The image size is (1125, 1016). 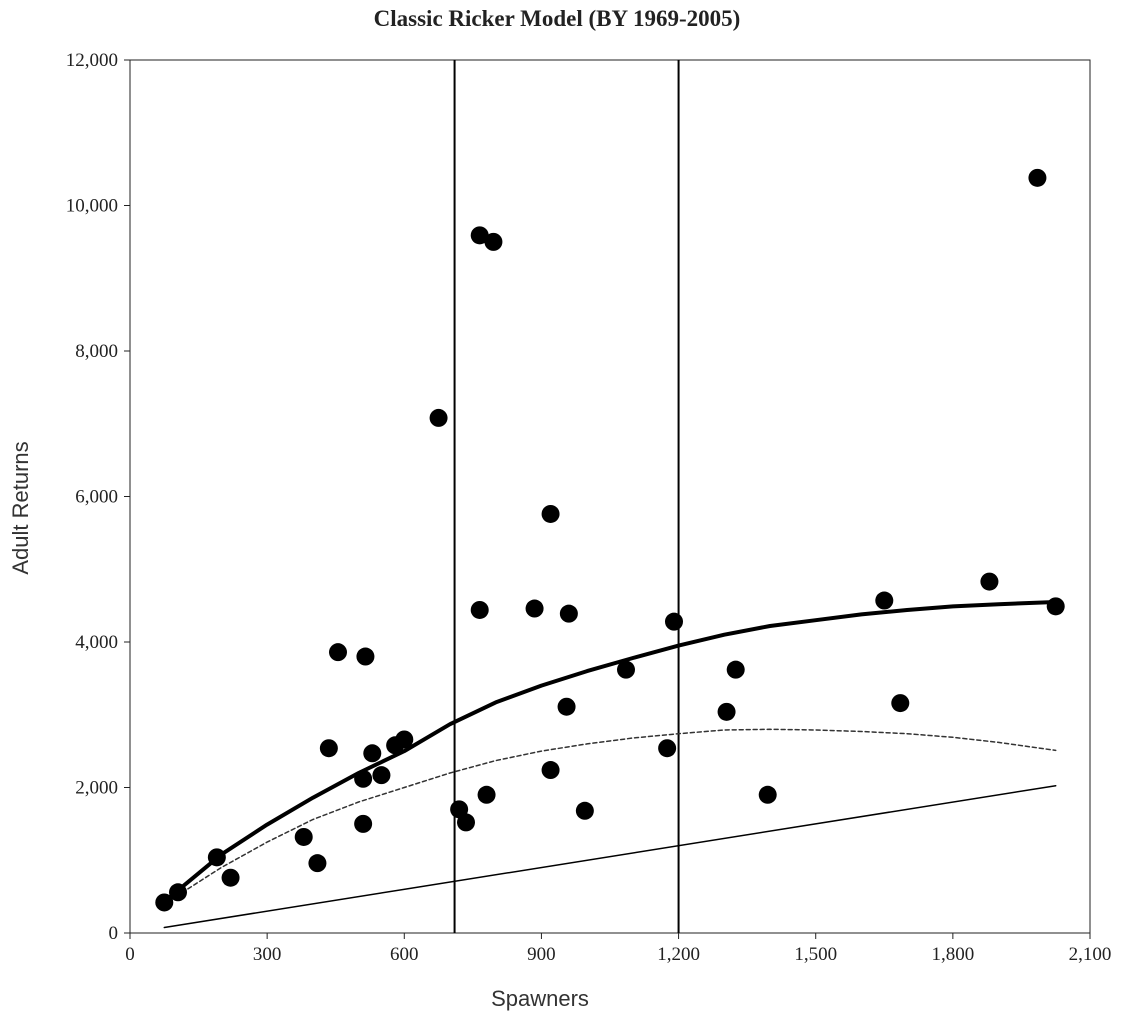 I want to click on x-tick-label: 900, so click(x=541, y=954).